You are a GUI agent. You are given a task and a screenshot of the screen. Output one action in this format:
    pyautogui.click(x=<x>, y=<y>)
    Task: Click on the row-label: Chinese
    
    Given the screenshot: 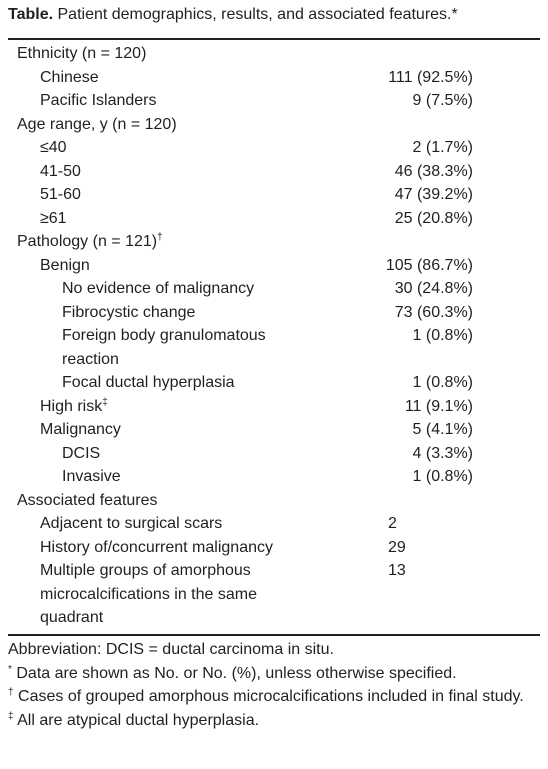 What is the action you would take?
    pyautogui.click(x=69, y=77)
    